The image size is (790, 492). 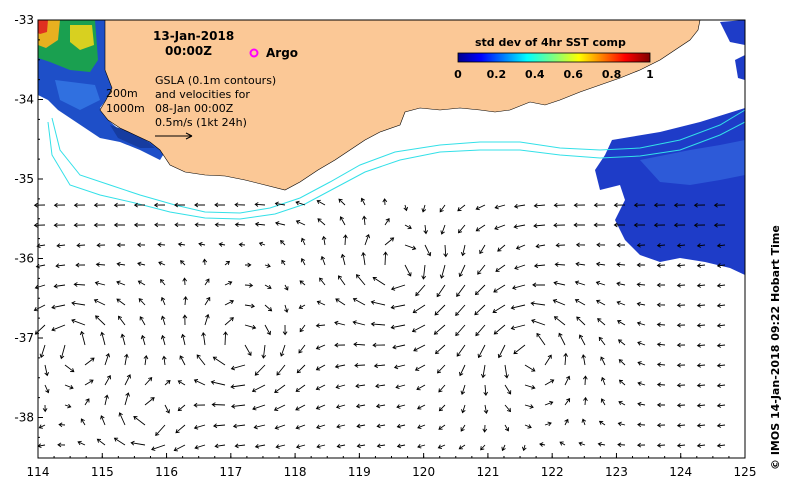 What do you see at coordinates (282, 53) in the screenshot?
I see `argo-label: Argo` at bounding box center [282, 53].